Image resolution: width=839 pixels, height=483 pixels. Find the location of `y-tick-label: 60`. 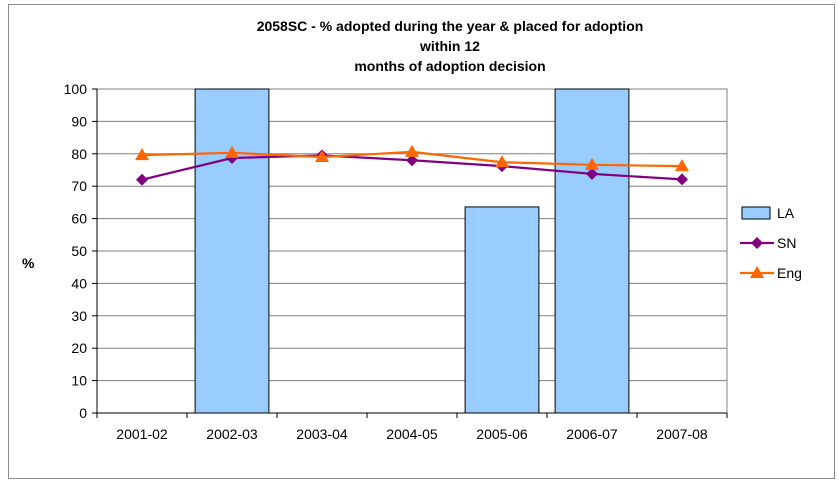

y-tick-label: 60 is located at coordinates (79, 219).